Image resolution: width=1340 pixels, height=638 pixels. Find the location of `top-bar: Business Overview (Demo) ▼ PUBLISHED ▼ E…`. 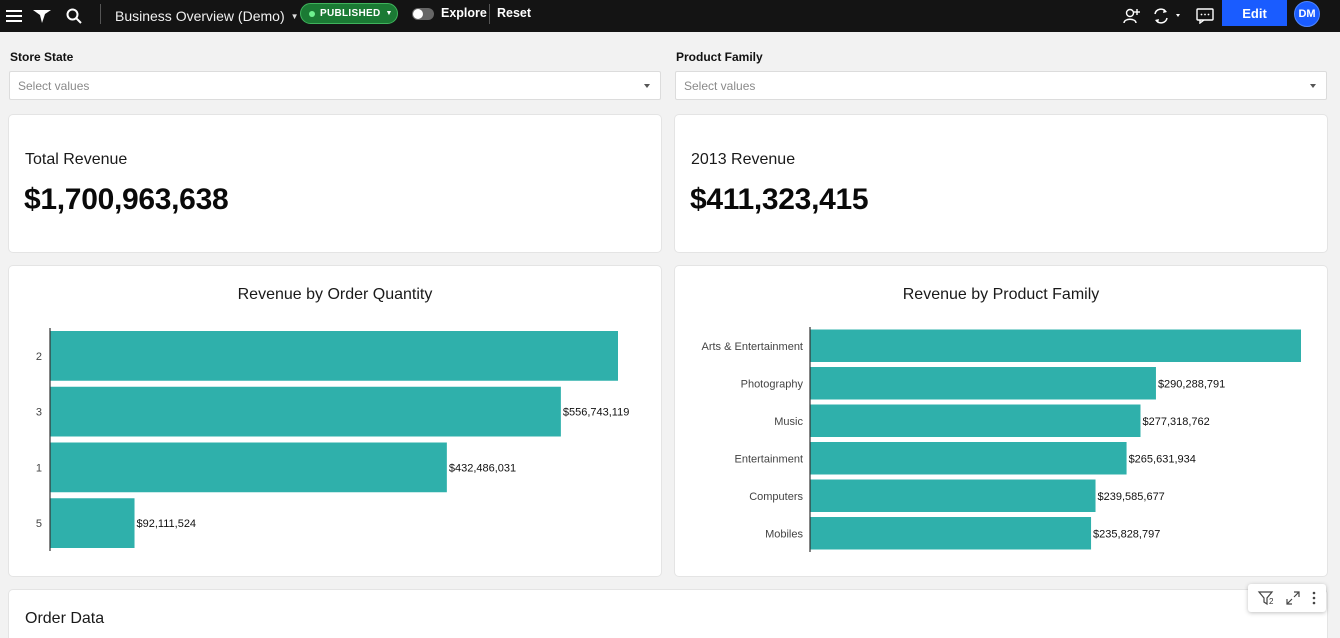

top-bar: Business Overview (Demo) ▼ PUBLISHED ▼ E… is located at coordinates (670, 16).